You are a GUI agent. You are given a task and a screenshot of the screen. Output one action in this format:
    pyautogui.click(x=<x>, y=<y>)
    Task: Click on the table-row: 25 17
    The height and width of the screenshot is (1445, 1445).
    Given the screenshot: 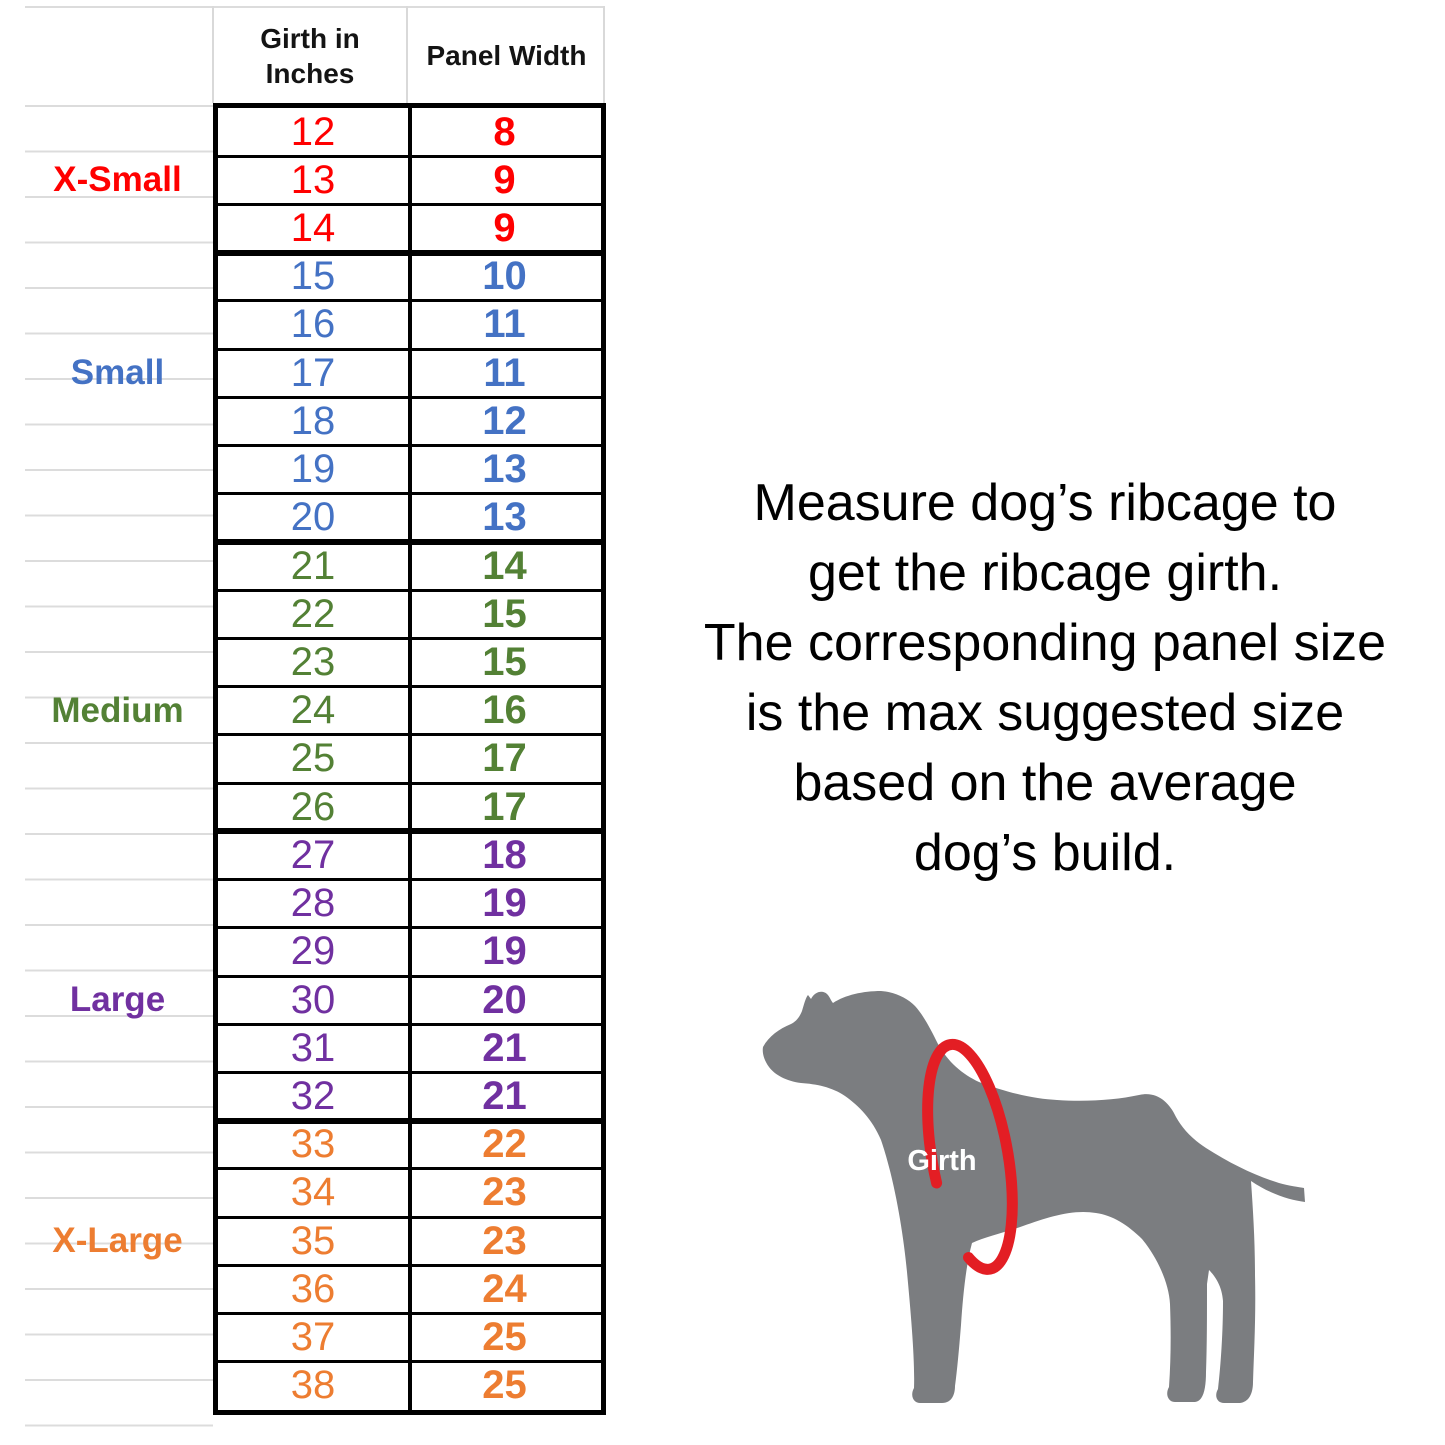 What is the action you would take?
    pyautogui.click(x=409, y=759)
    